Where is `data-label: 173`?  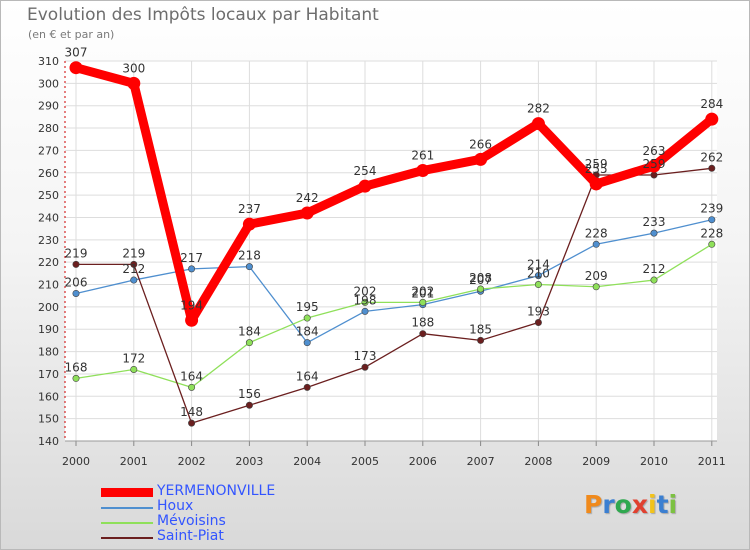
data-label: 173 is located at coordinates (365, 356).